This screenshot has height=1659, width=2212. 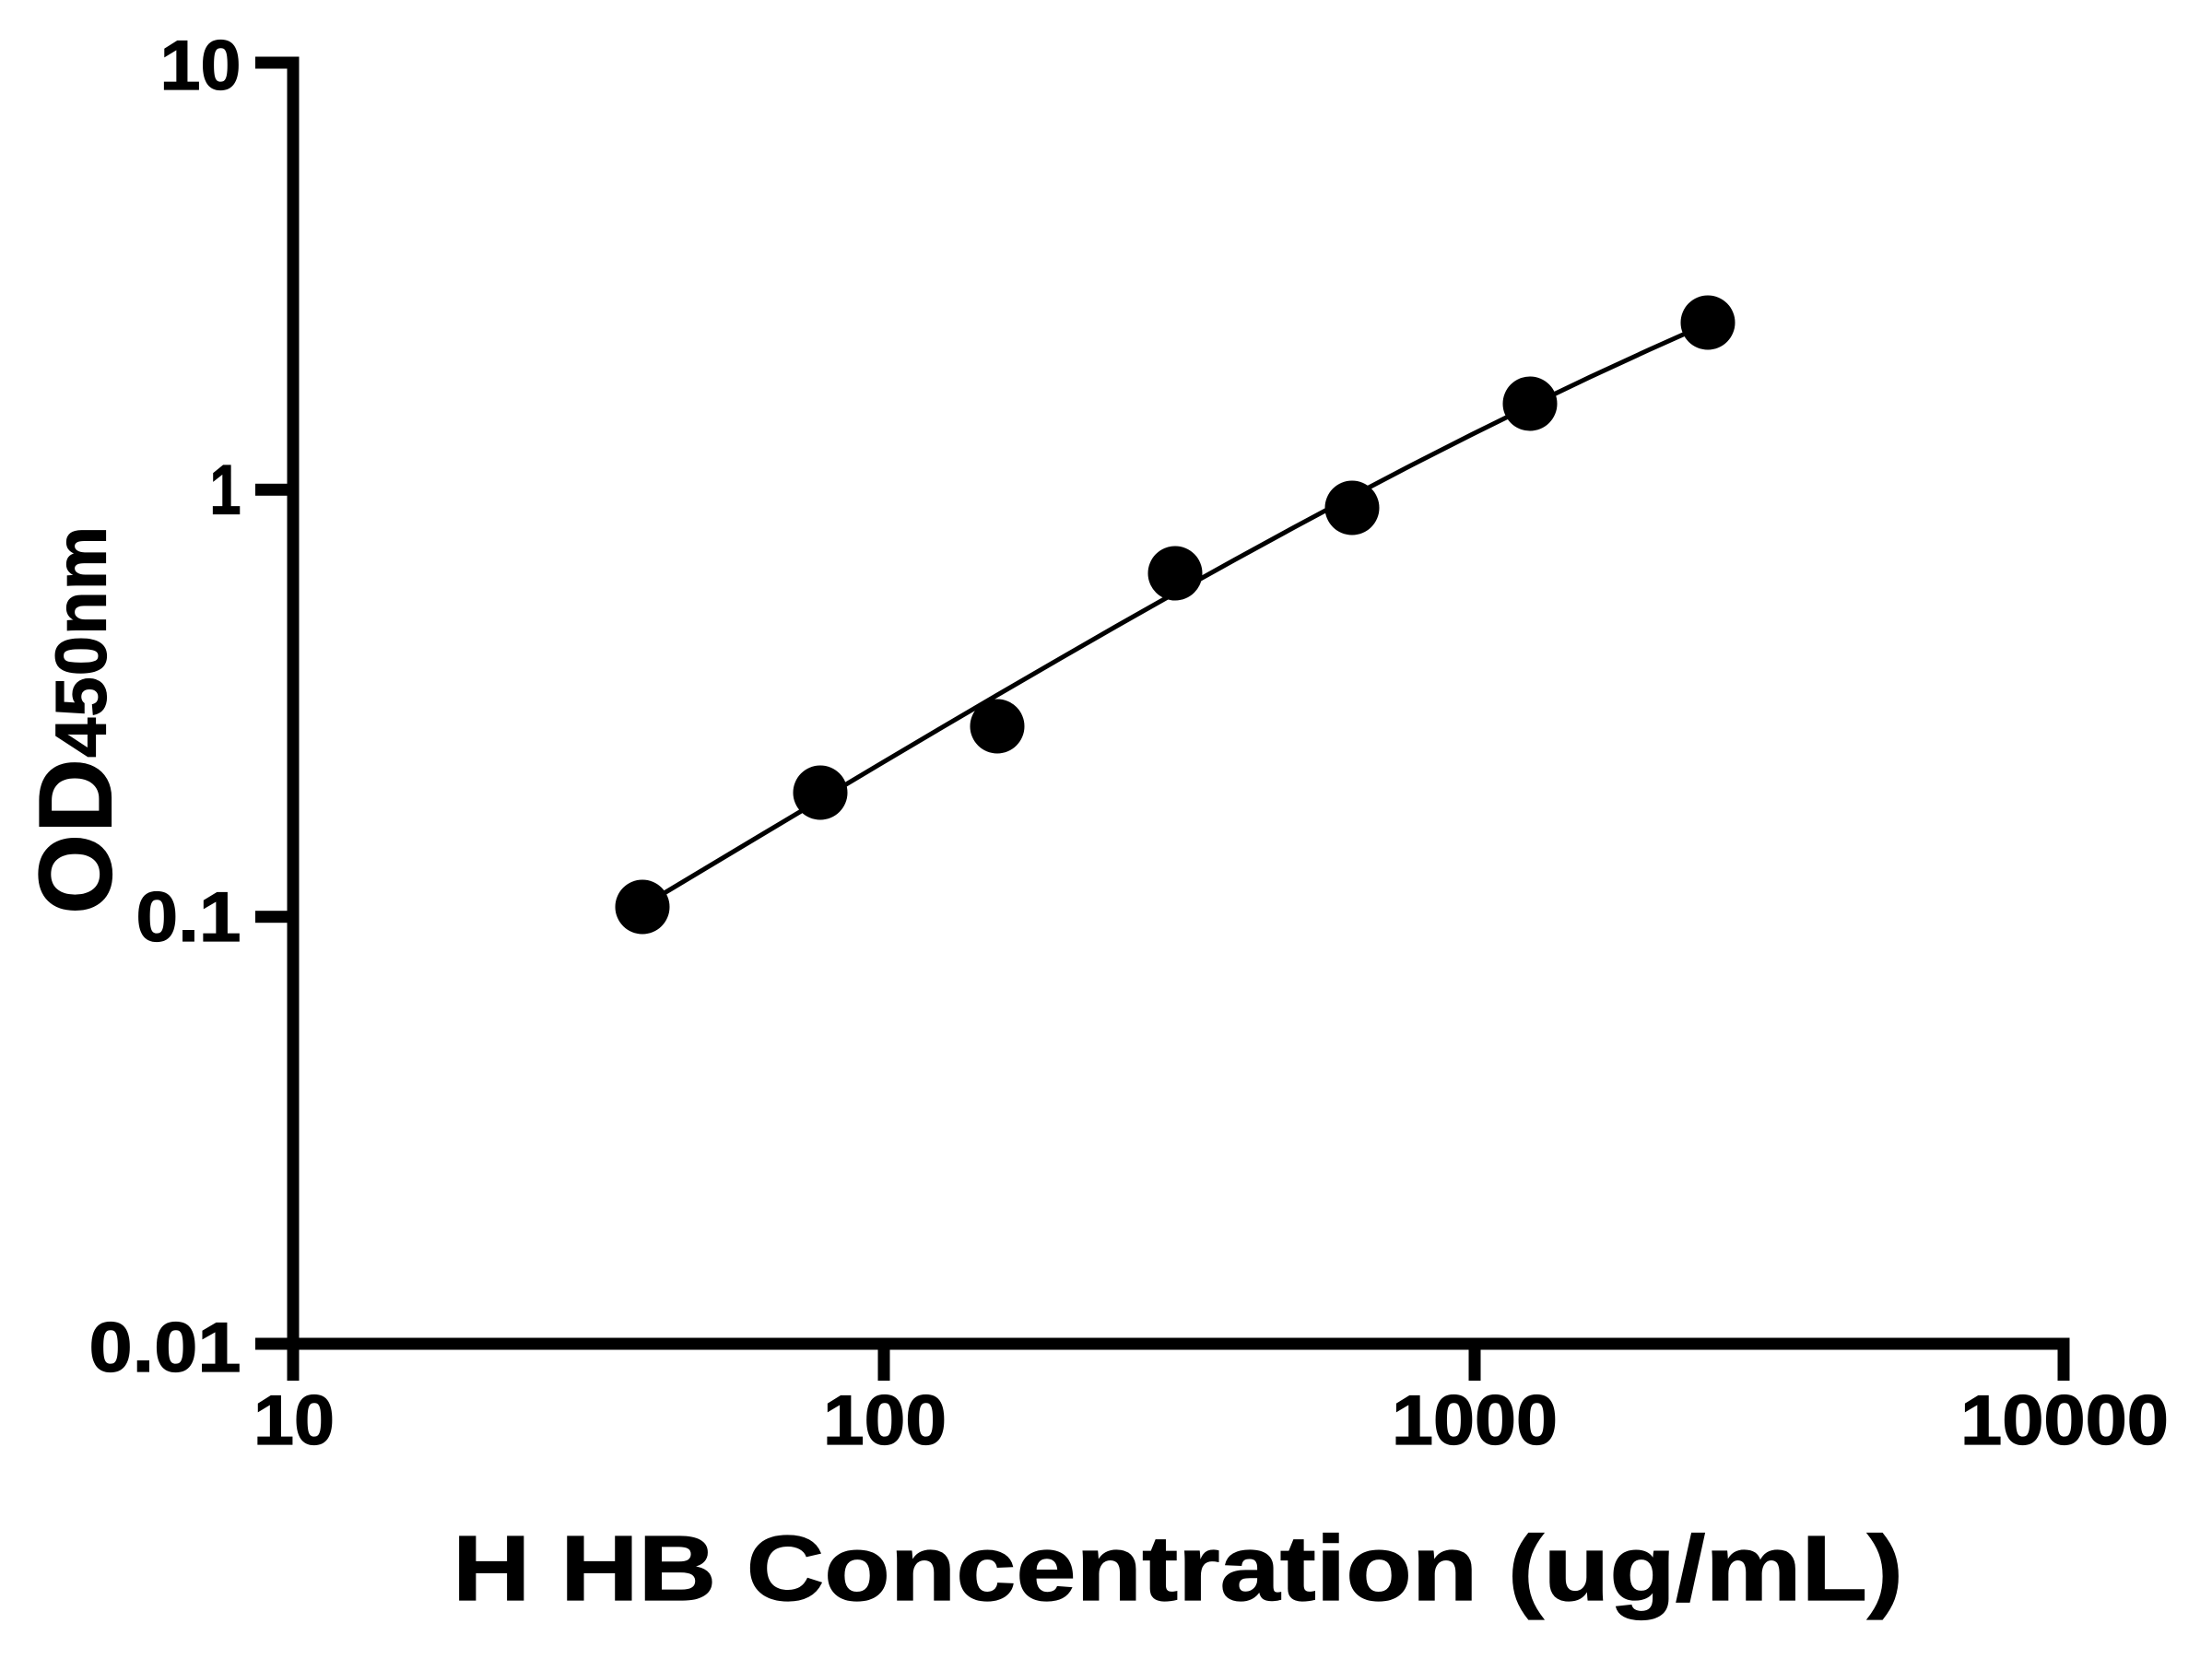 I want to click on svg-text: 0.01, so click(x=165, y=1348).